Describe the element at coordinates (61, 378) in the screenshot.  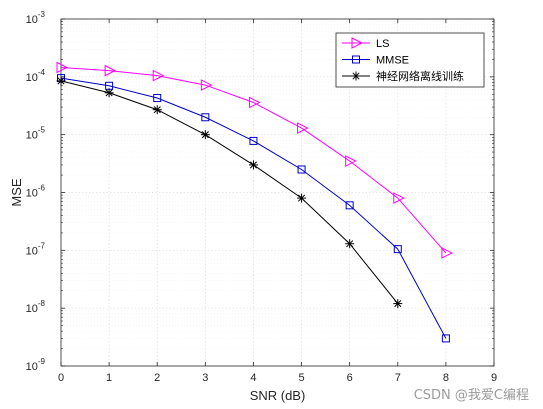
I see `x-tick-label: 0` at that location.